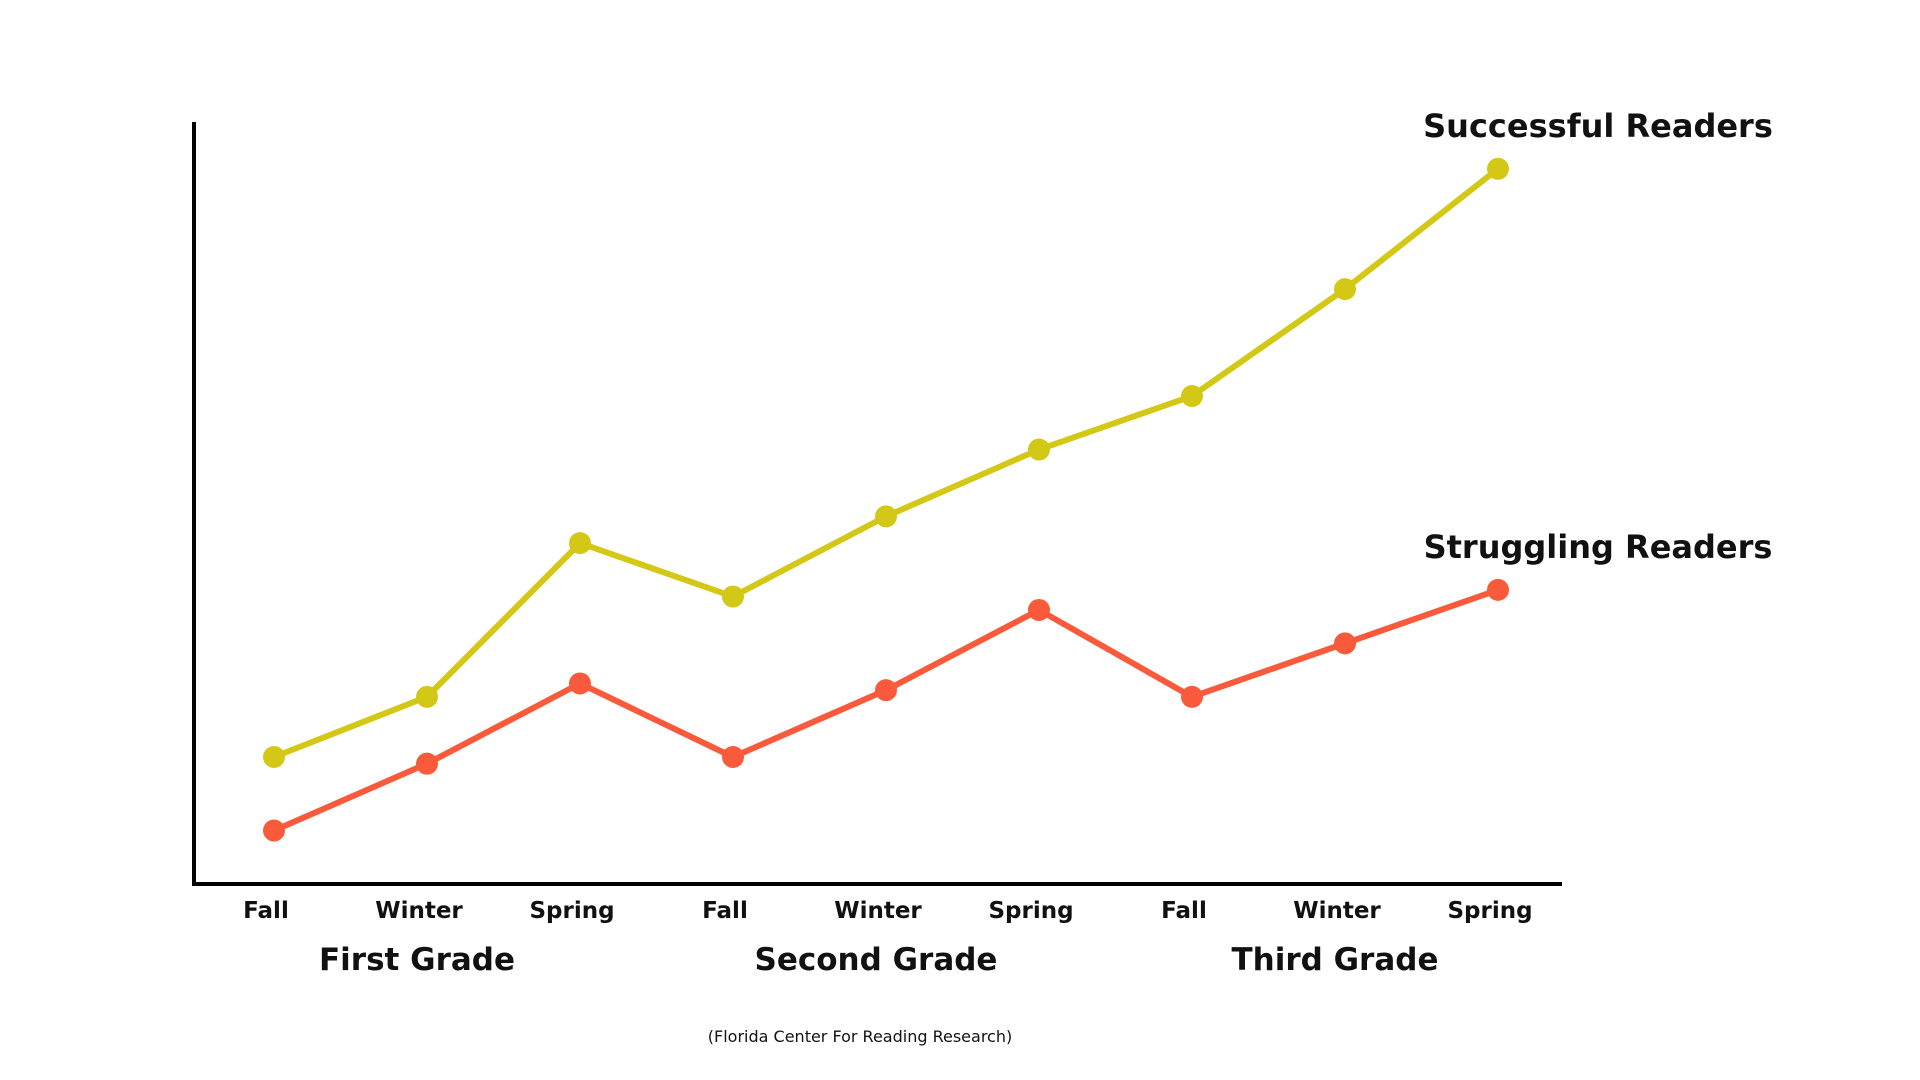 The image size is (1920, 1080). I want to click on grade-group-labels: First Grade Second Grade Third Grade, so click(879, 960).